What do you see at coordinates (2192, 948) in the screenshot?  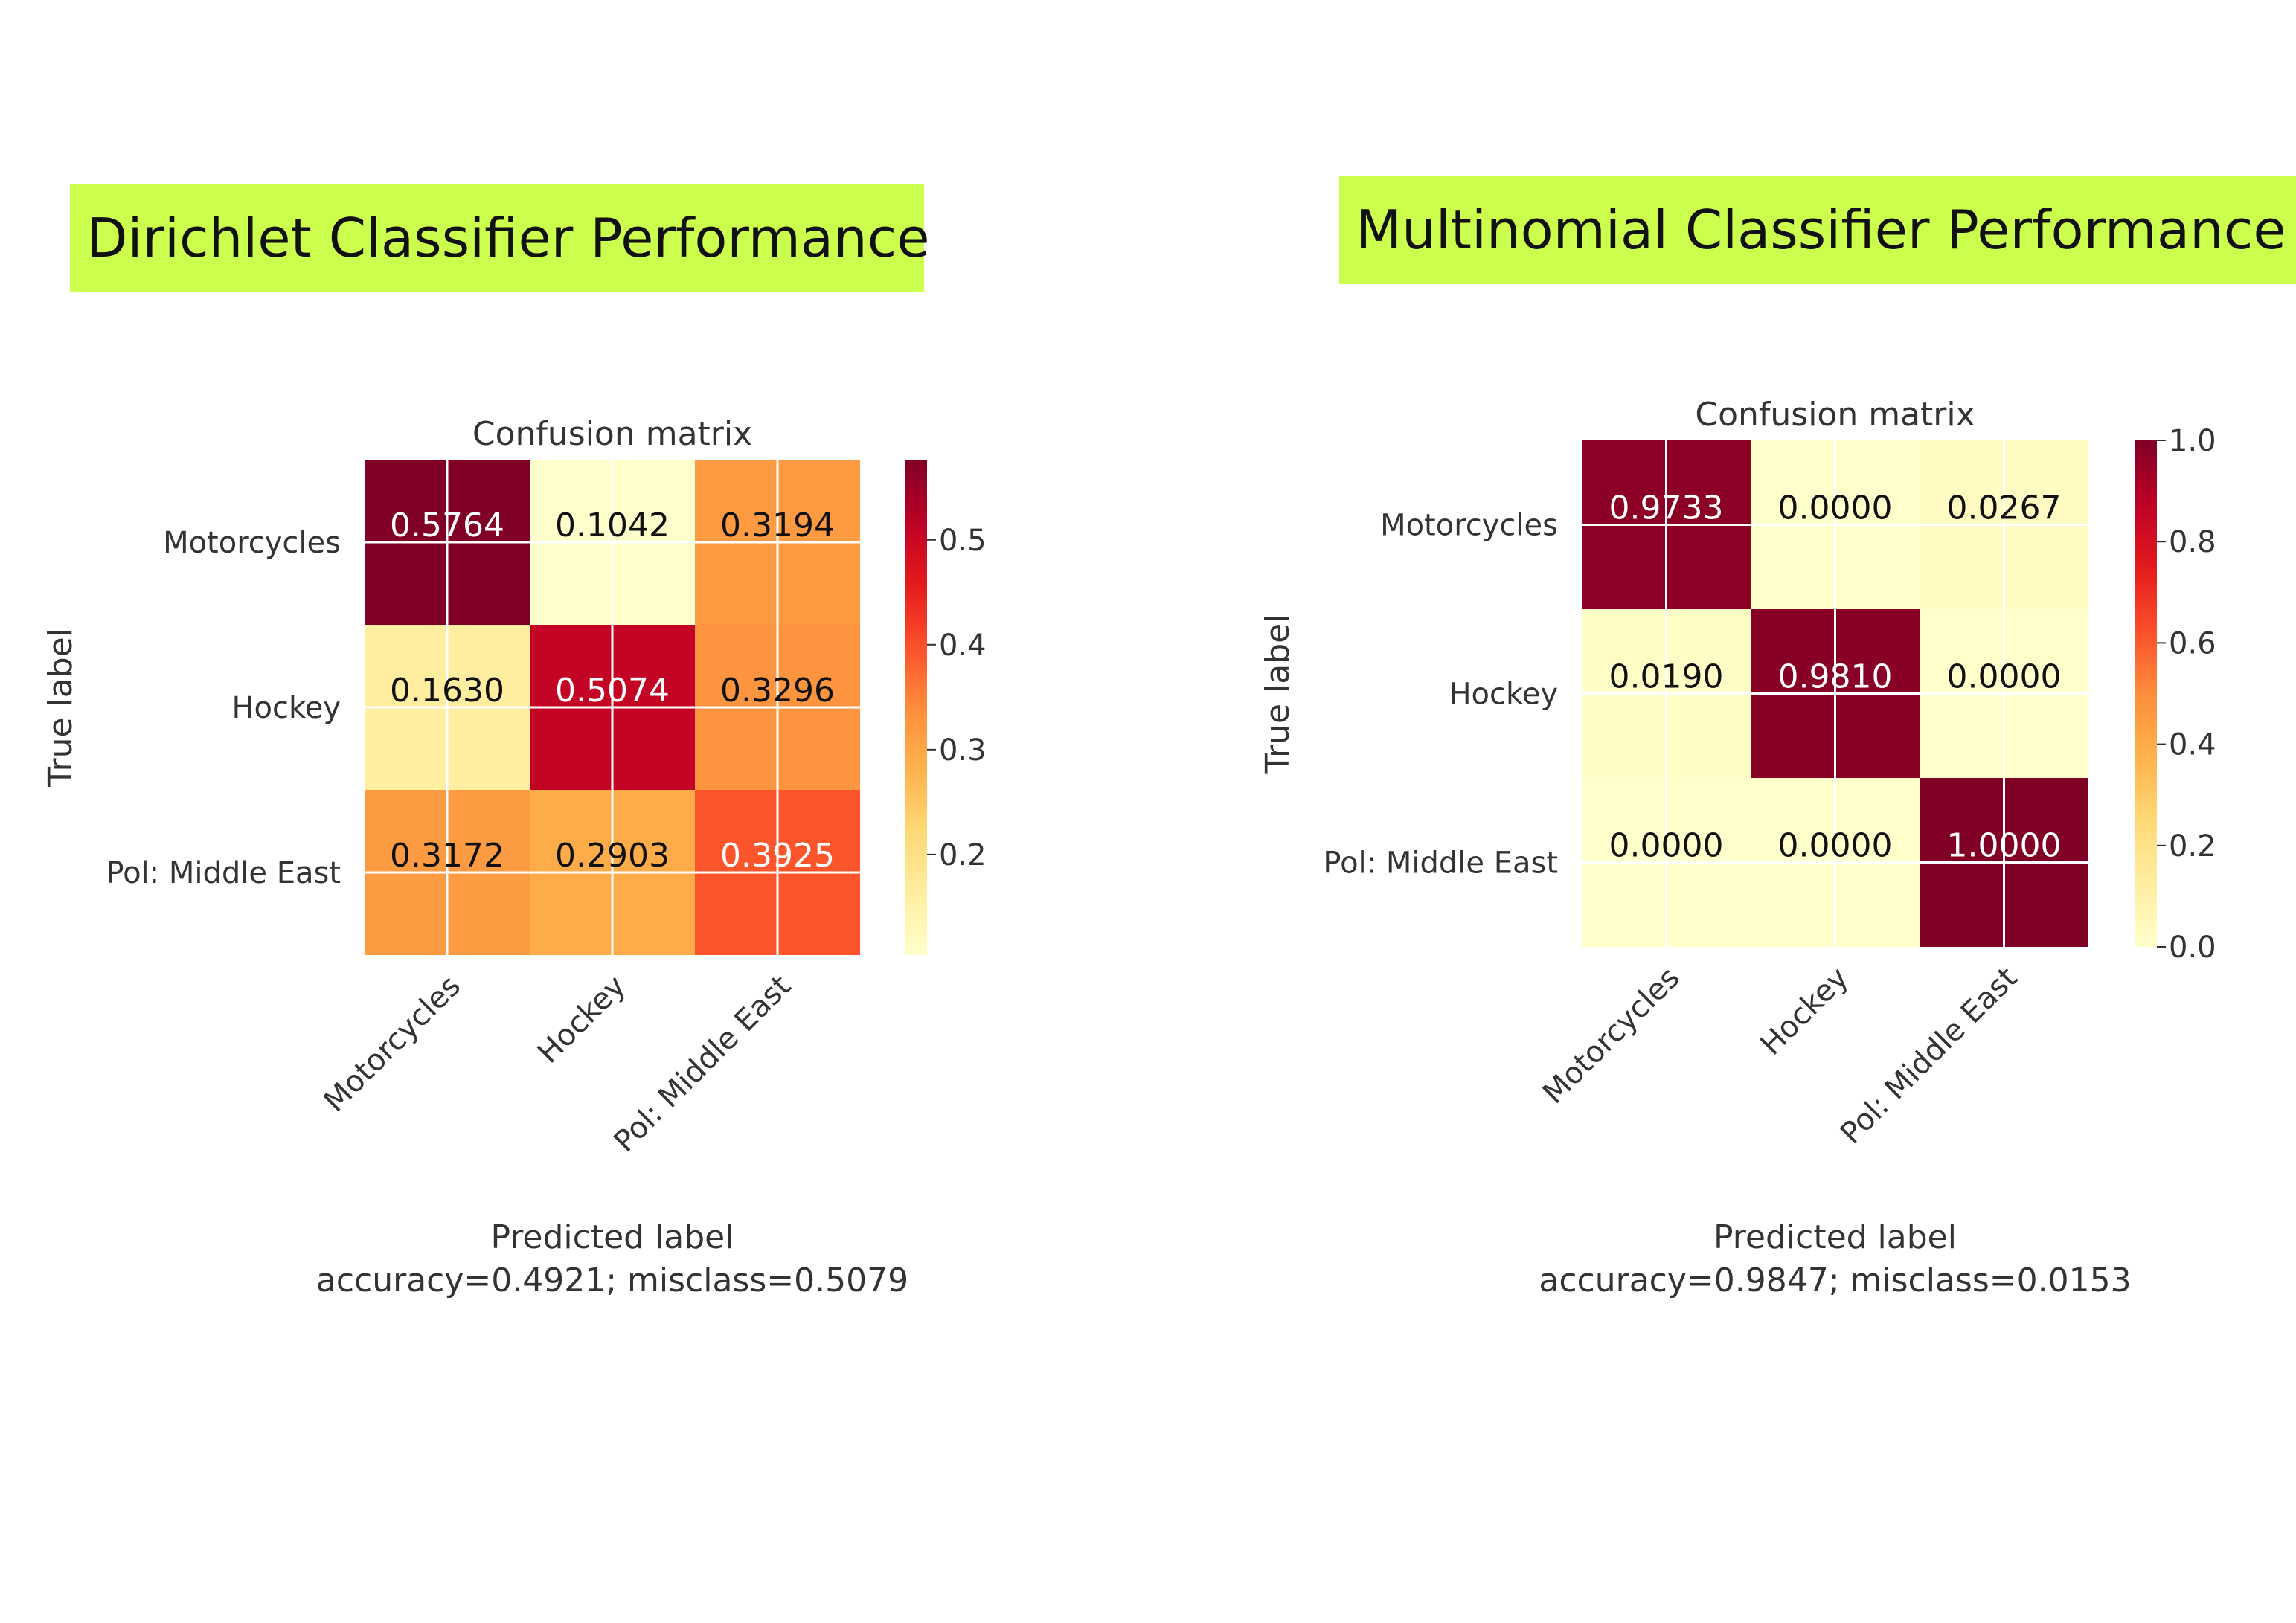 I see `colorbar-tick-label: 0.0` at bounding box center [2192, 948].